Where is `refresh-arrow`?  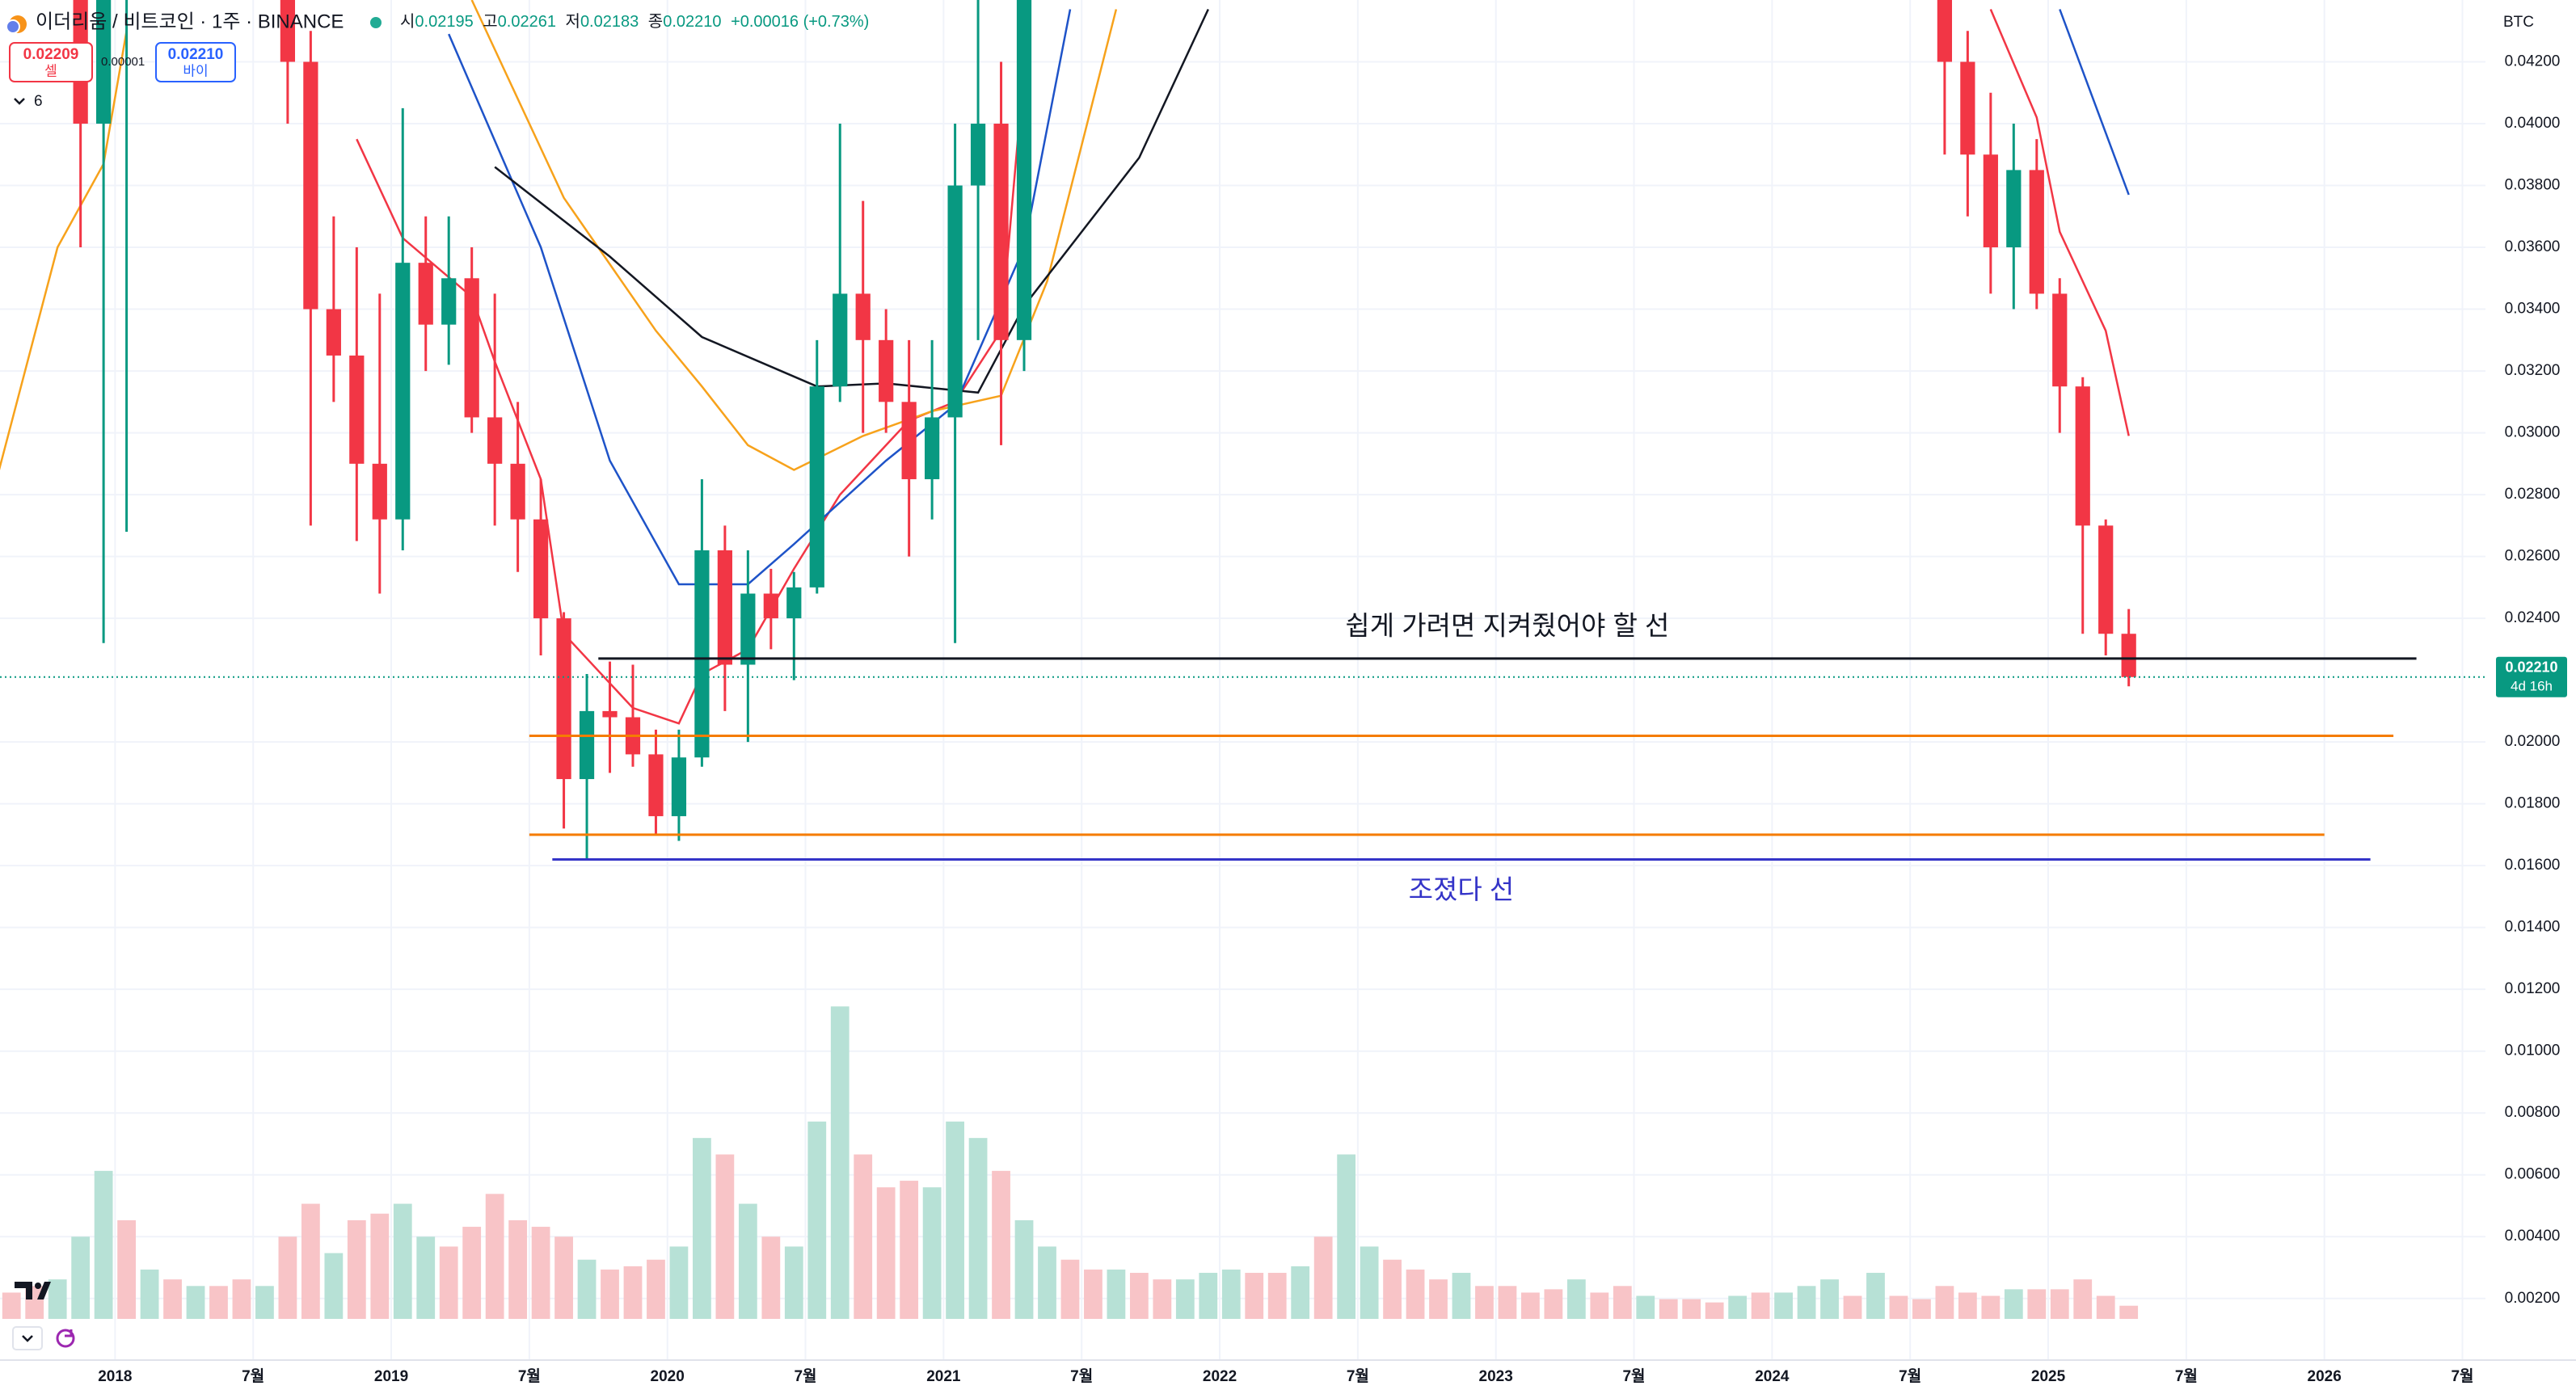 refresh-arrow is located at coordinates (69, 1333).